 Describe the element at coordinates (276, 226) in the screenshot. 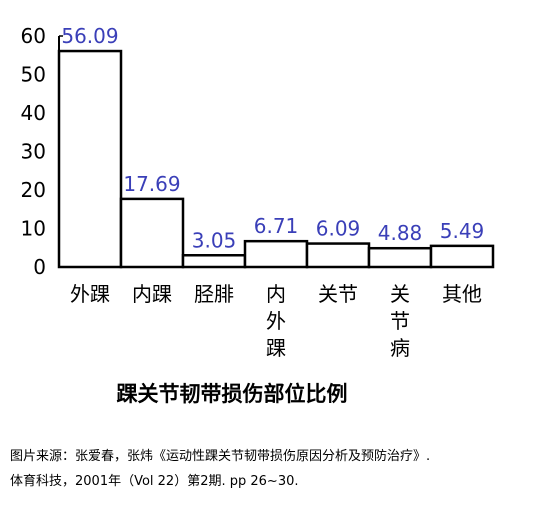

I see `bar-value-label: 6.71` at that location.